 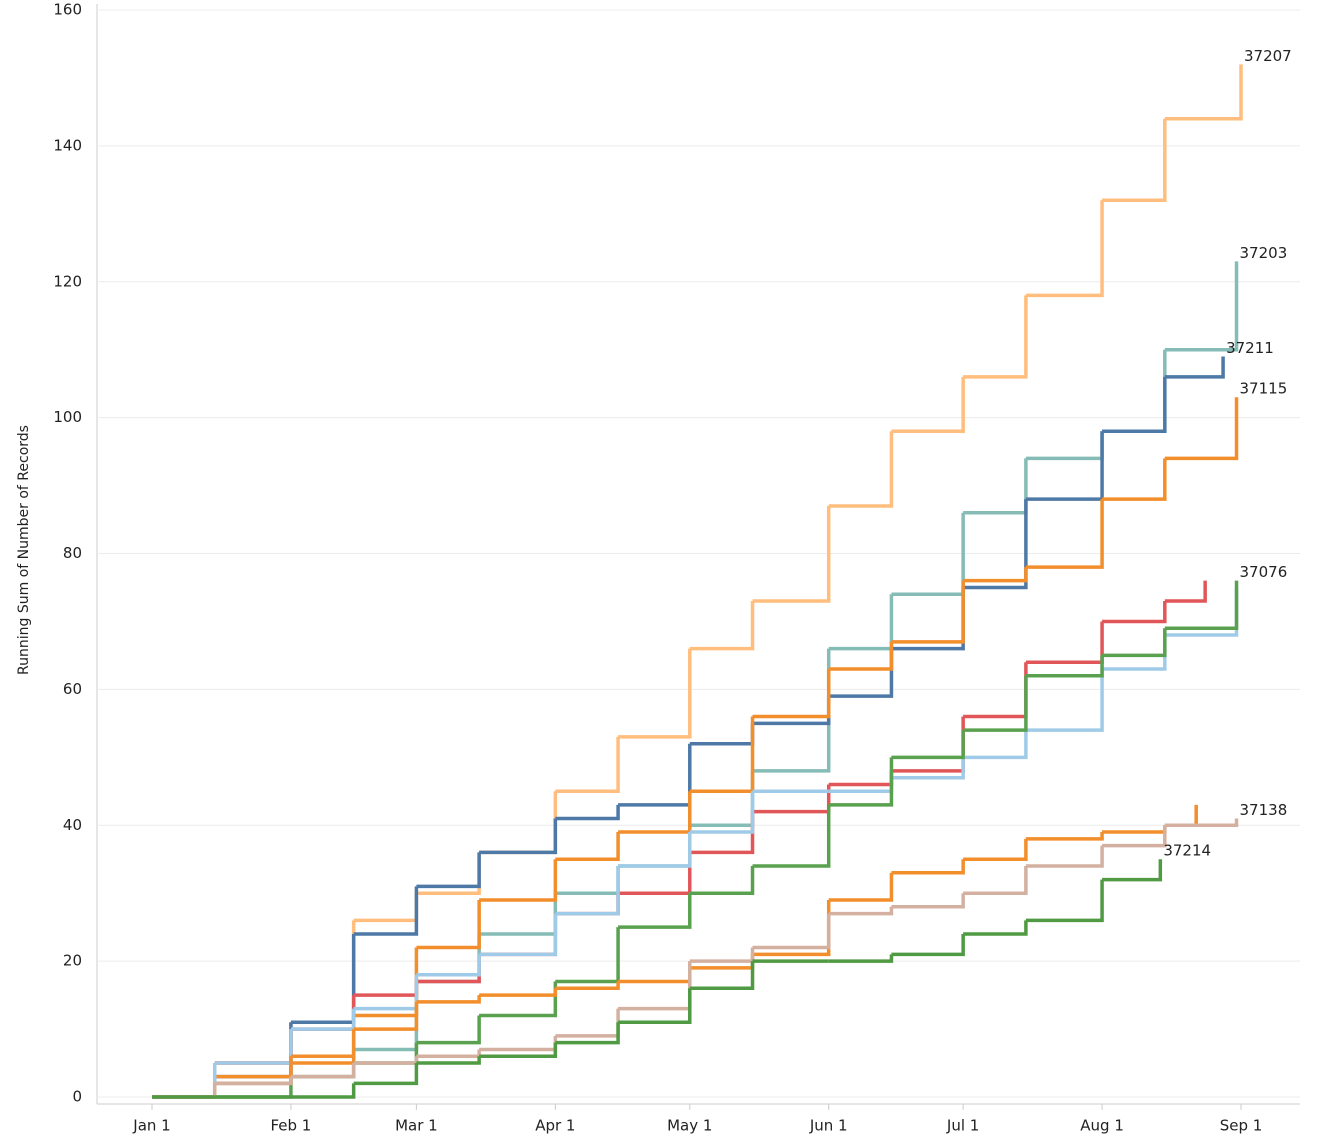 What do you see at coordinates (24, 550) in the screenshot?
I see `y-axis-label: Running Sum of Number of Records` at bounding box center [24, 550].